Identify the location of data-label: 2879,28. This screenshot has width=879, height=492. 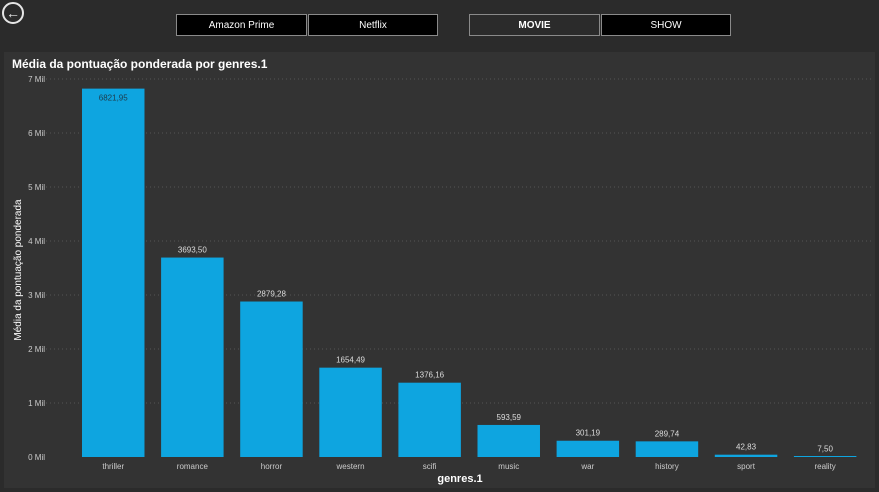
(271, 294).